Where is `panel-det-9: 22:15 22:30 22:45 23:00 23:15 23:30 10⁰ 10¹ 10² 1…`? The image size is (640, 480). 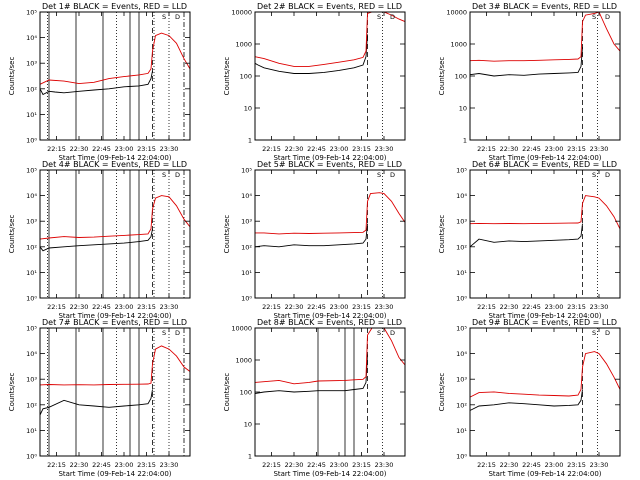
panel-det-9: 22:15 22:30 22:45 23:00 23:15 23:30 10⁰ 10¹ 10² 1… is located at coordinates (529, 398).